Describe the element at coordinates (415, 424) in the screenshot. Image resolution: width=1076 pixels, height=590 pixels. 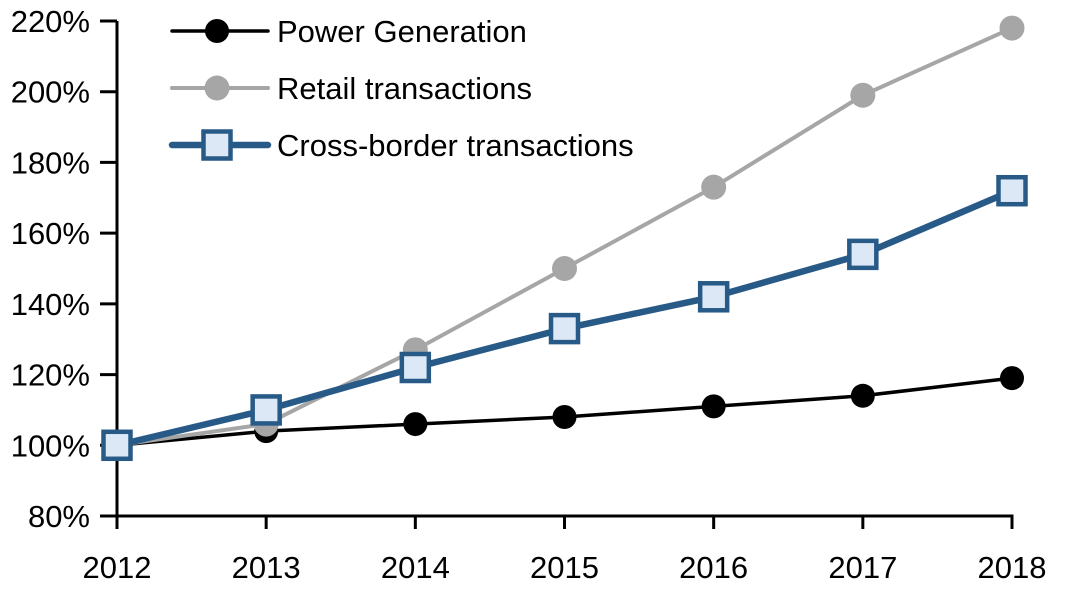
I see `series-power-generation-marker-2014` at that location.